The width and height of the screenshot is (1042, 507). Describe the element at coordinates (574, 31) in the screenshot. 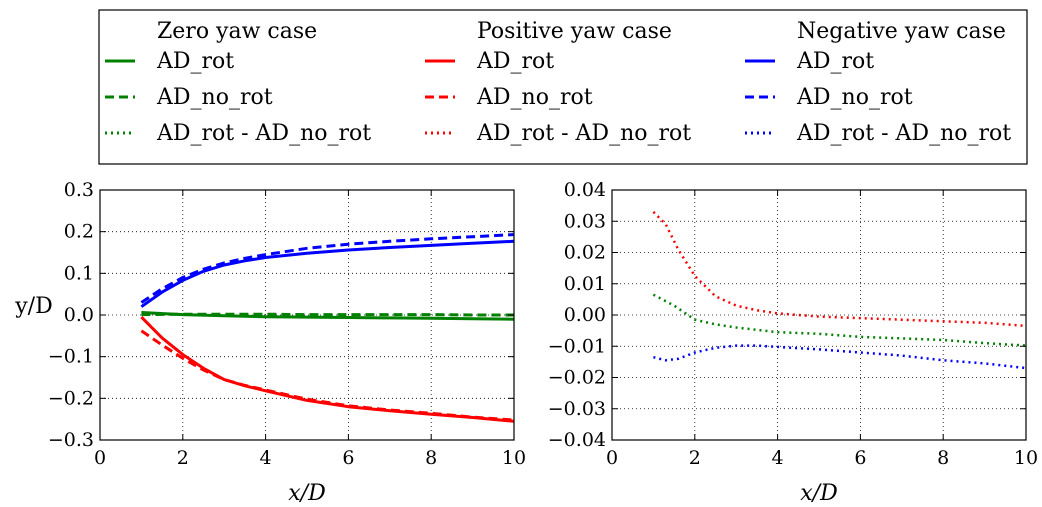

I see `legend-column-title: Positive yaw case` at that location.